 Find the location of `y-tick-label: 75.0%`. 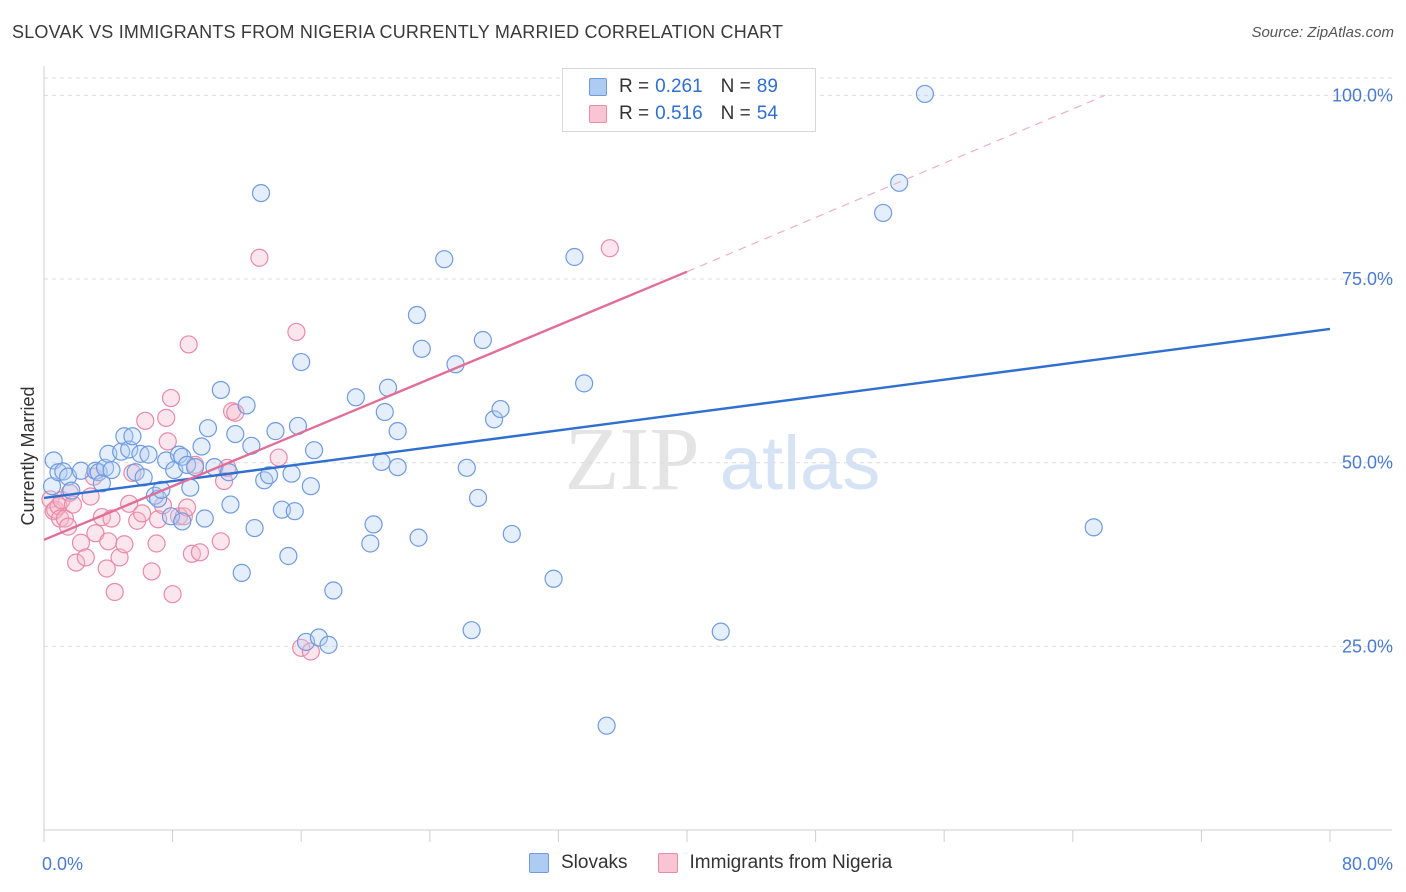

y-tick-label: 75.0% is located at coordinates (1367, 279).